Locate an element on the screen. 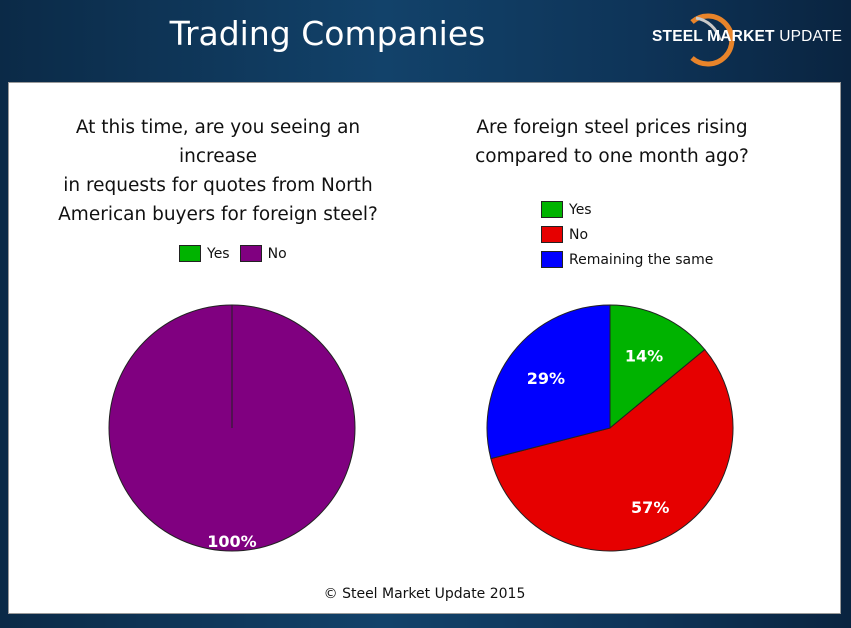 Image resolution: width=851 pixels, height=628 pixels. pie-data-label: 14% is located at coordinates (644, 356).